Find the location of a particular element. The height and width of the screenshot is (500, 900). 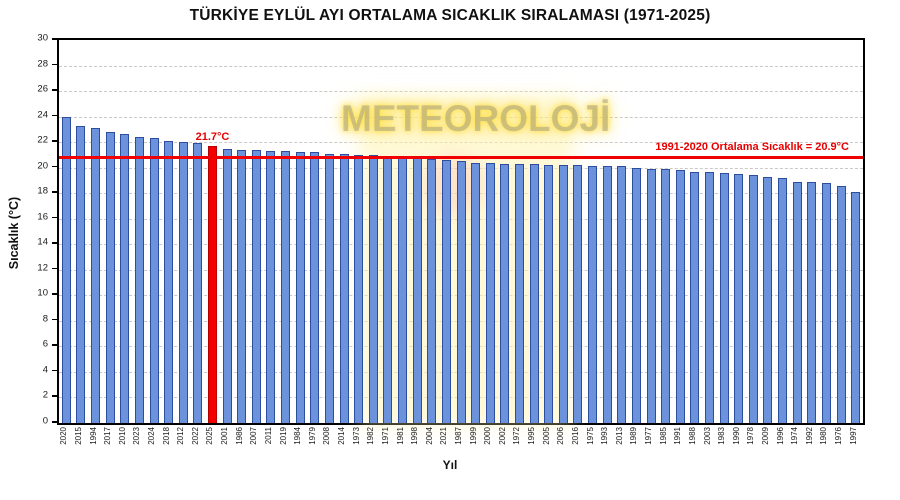

bar-1999 is located at coordinates (476, 292).